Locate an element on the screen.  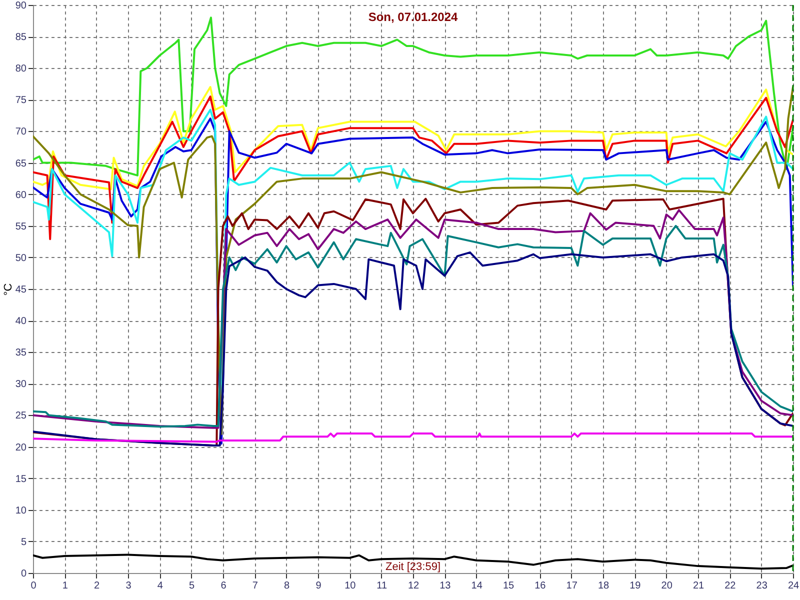
y-tick-label: 15 is located at coordinates (21, 479).